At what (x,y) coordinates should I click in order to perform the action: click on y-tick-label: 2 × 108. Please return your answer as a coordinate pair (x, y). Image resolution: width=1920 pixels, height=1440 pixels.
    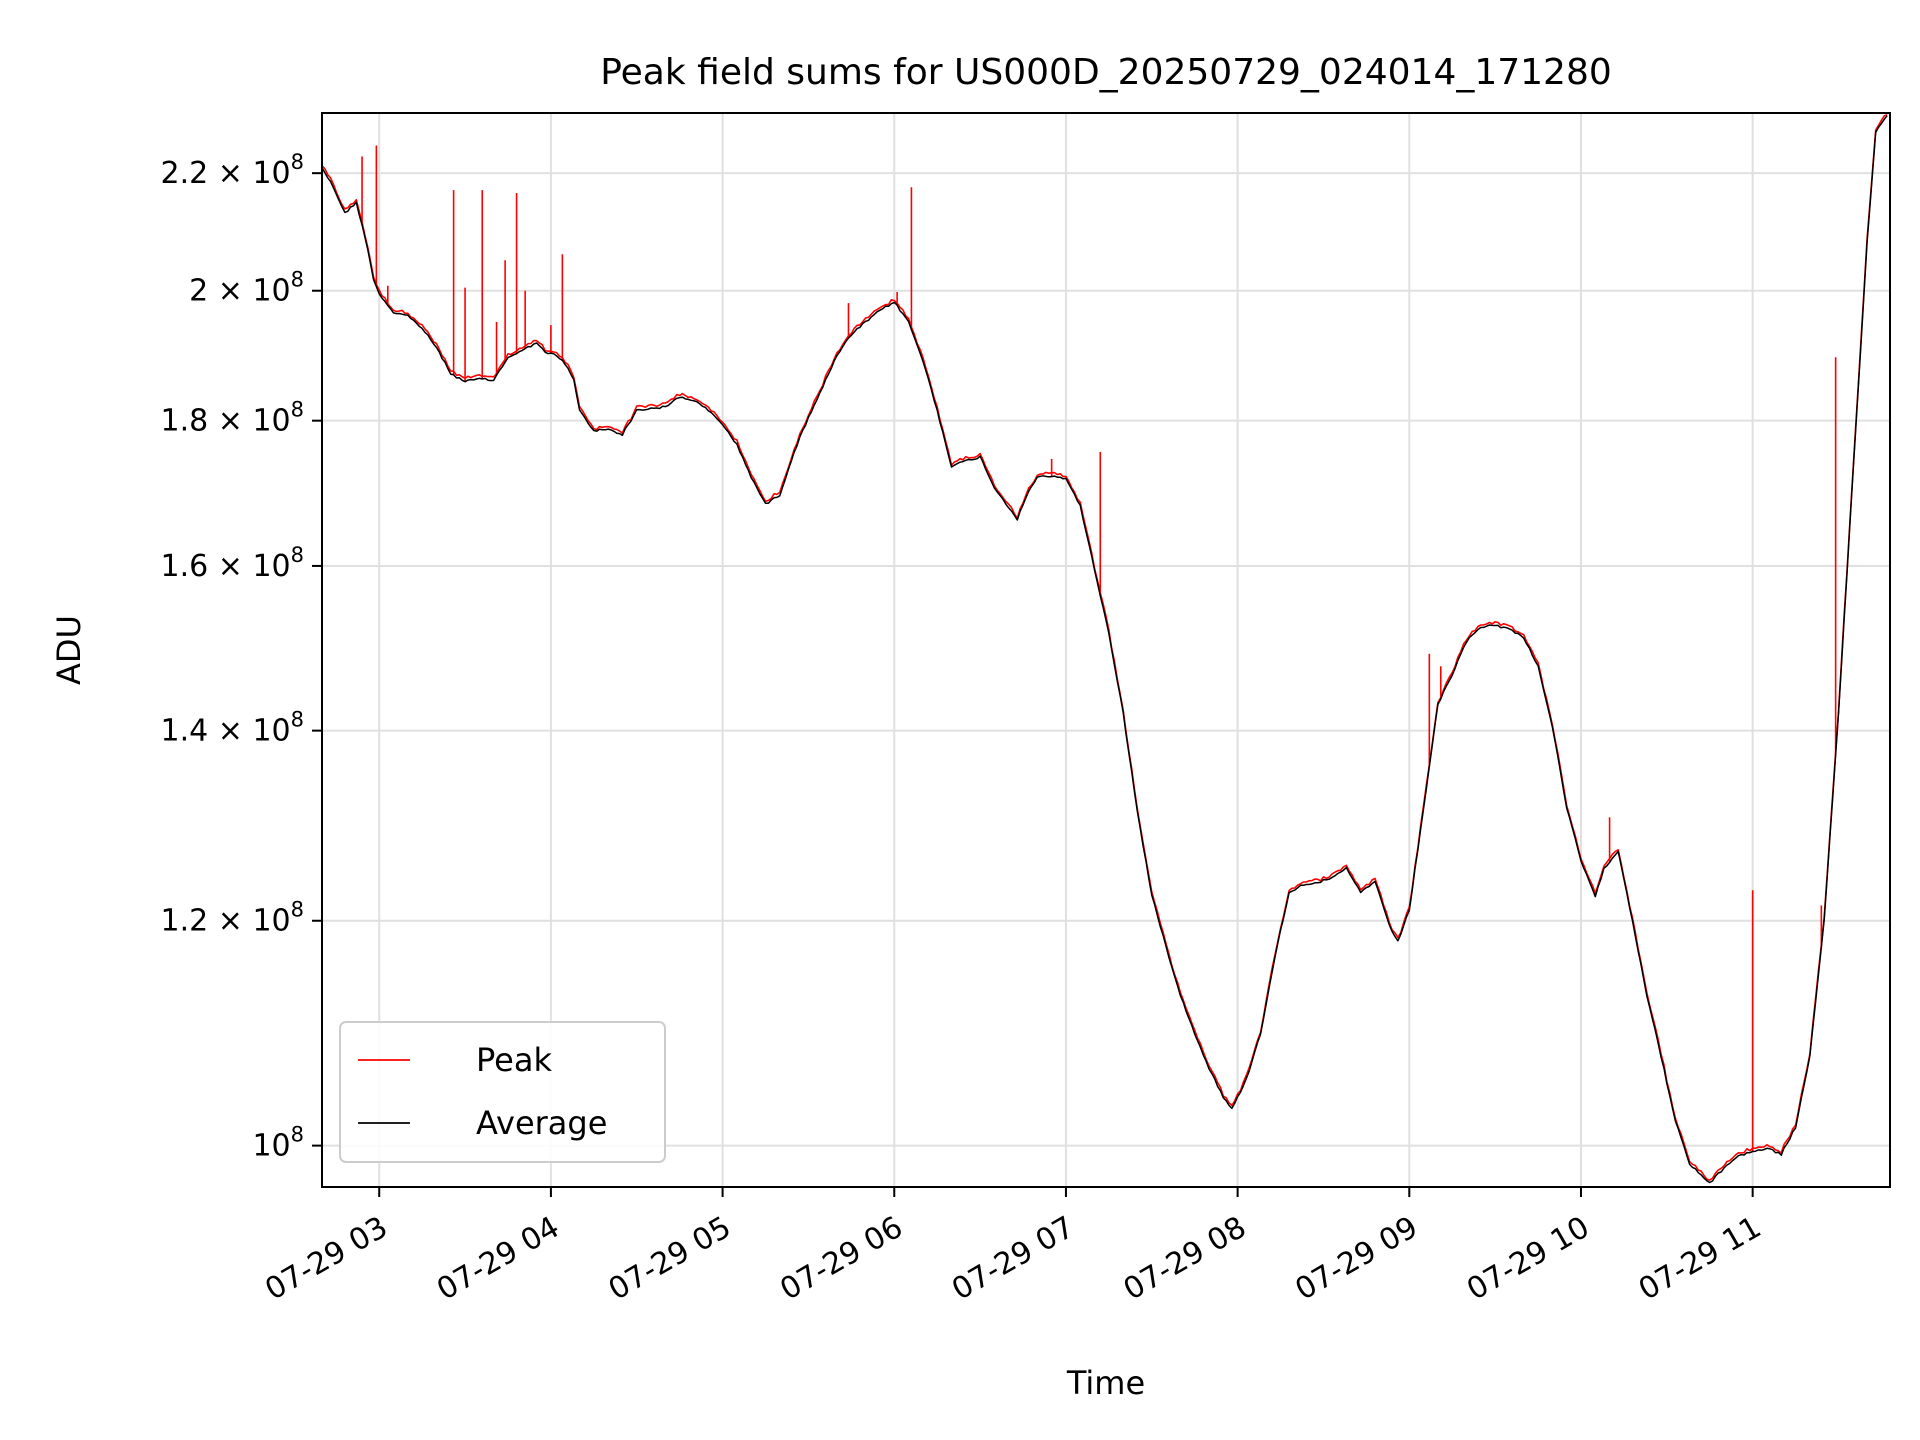
    Looking at the image, I should click on (246, 288).